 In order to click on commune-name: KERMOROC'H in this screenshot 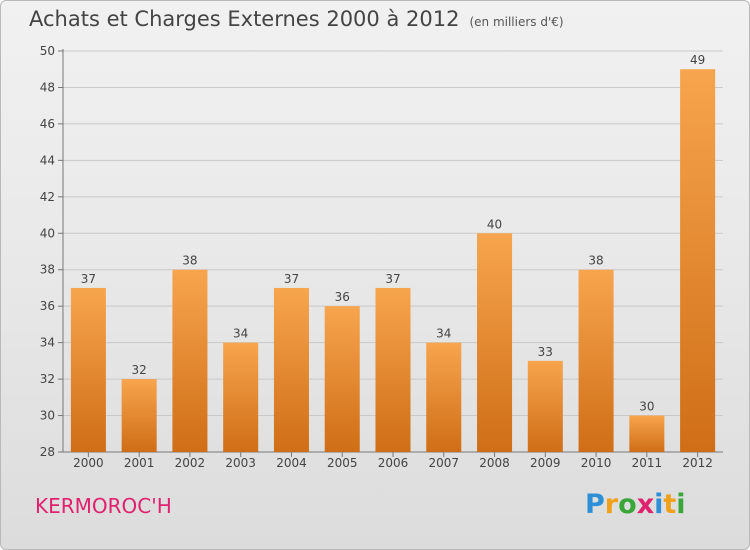, I will do `click(103, 506)`.